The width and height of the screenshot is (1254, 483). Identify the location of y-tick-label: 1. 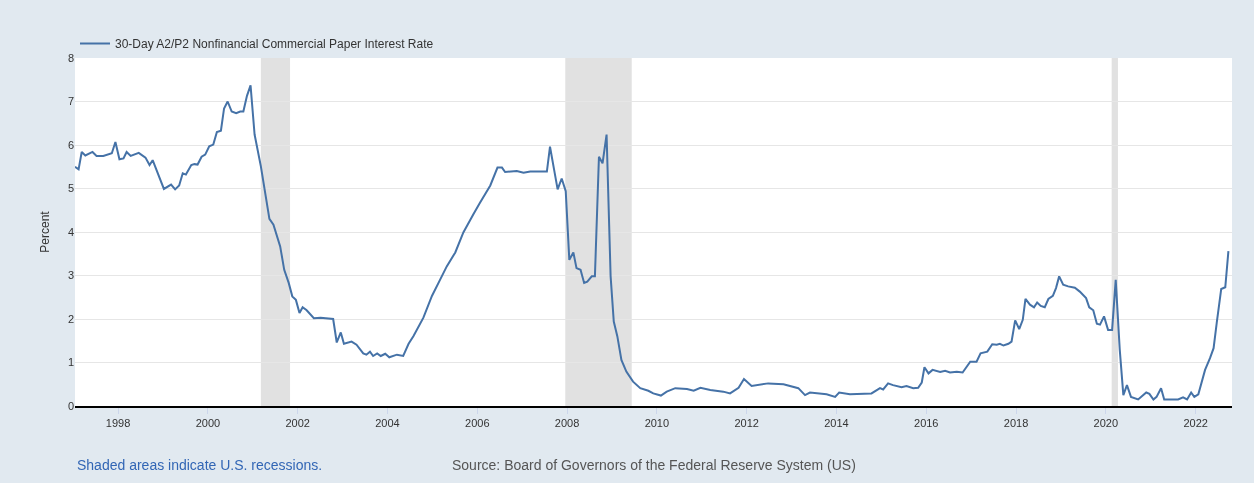
(70, 362).